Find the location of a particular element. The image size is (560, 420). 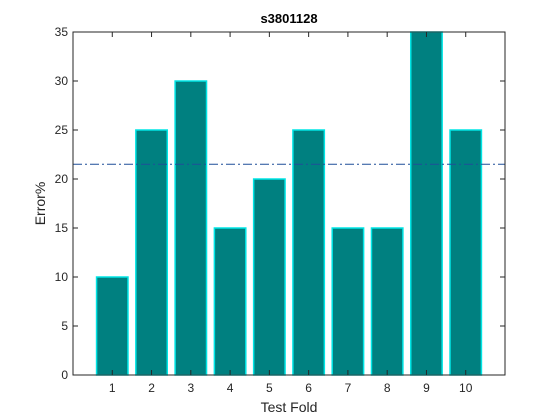

y-tick-label: 0 is located at coordinates (64, 375).